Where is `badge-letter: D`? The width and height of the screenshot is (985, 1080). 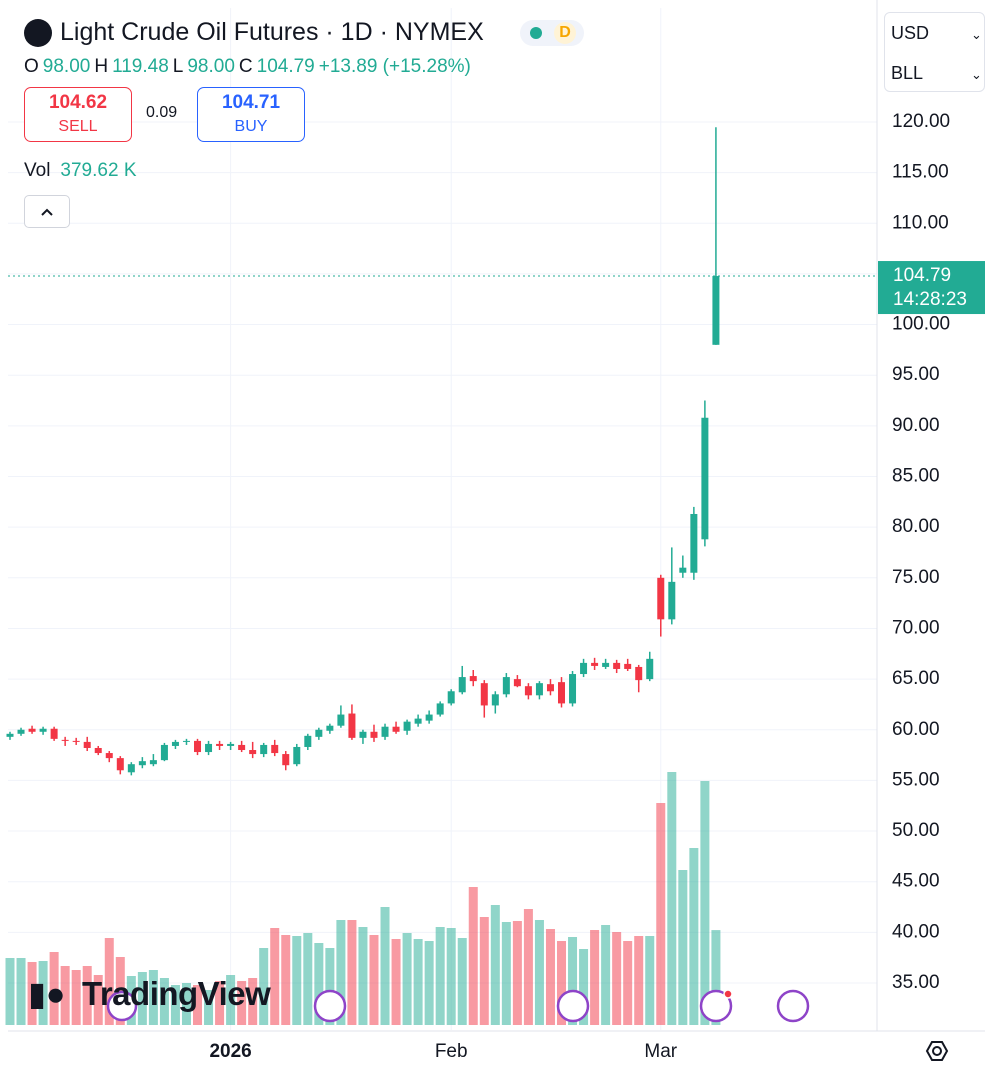
badge-letter: D is located at coordinates (565, 33).